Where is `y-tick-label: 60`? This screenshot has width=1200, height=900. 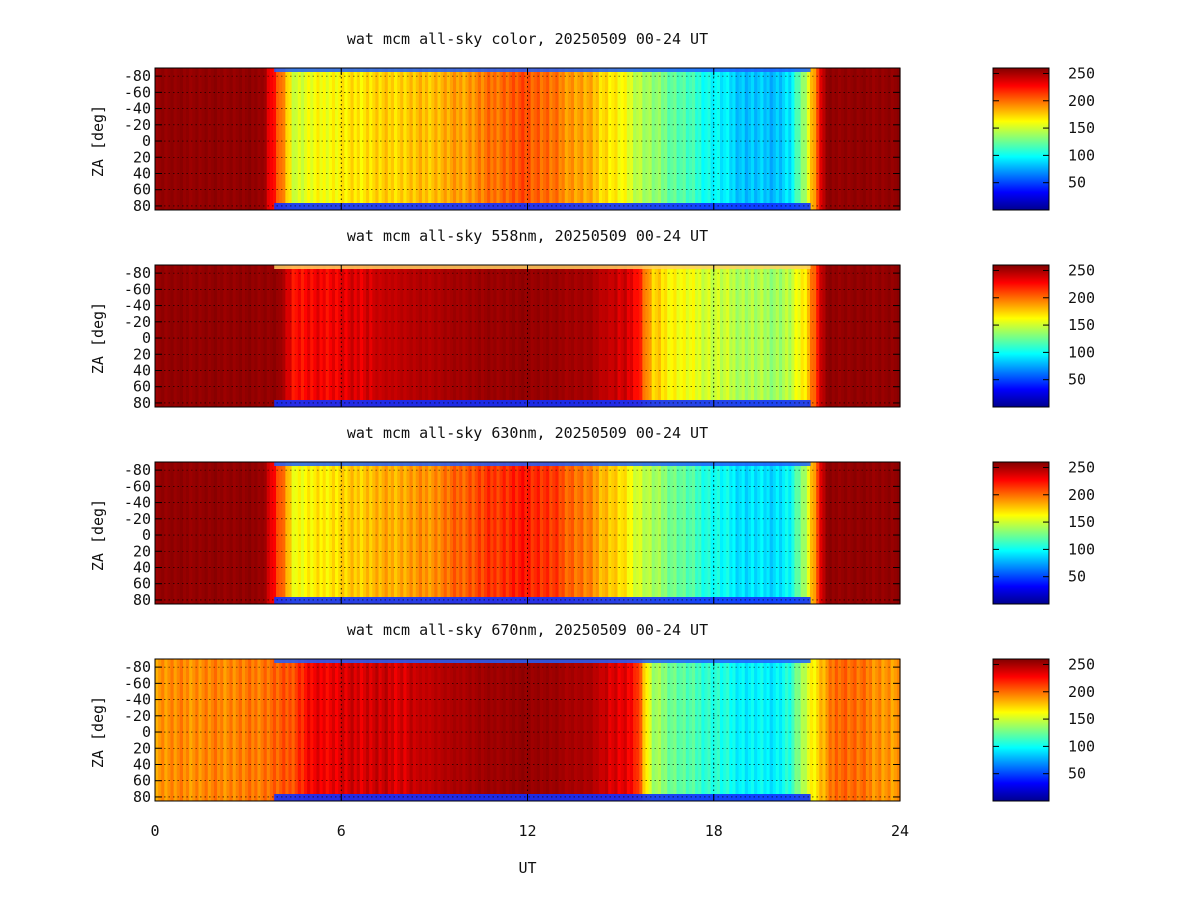
y-tick-label: 60 is located at coordinates (142, 190).